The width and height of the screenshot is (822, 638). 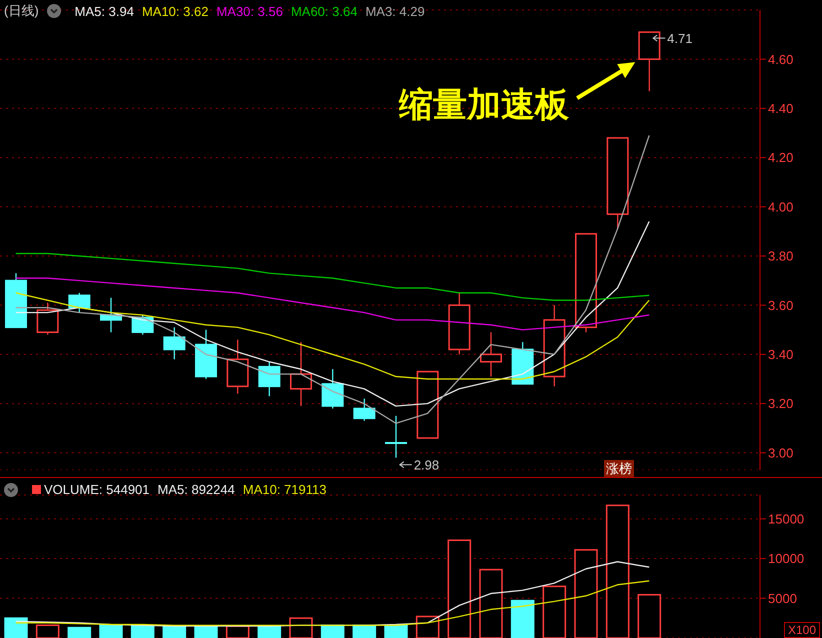 I want to click on y-tick-label: 4.00, so click(x=781, y=206).